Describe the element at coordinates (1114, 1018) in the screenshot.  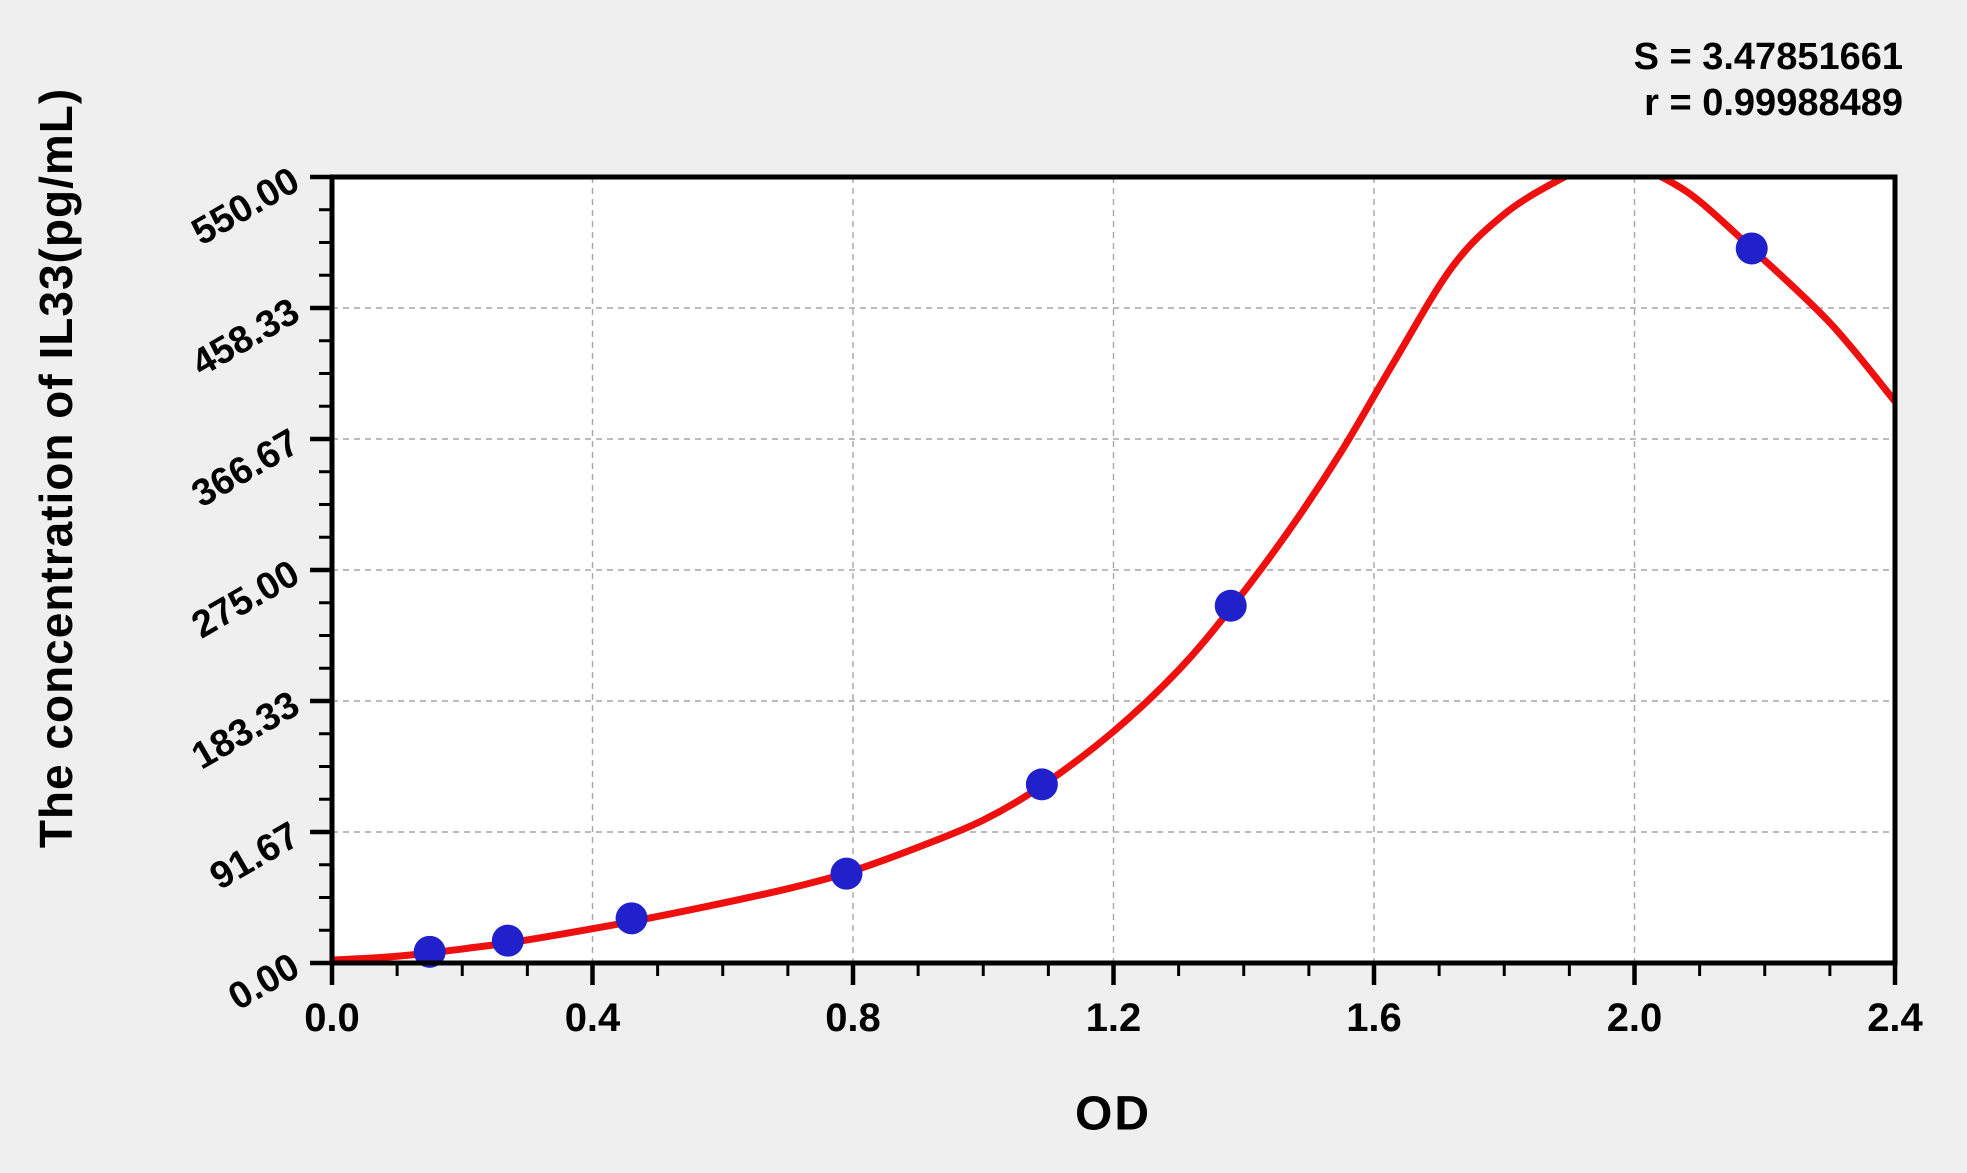
I see `x-tick-label: 1.2` at that location.